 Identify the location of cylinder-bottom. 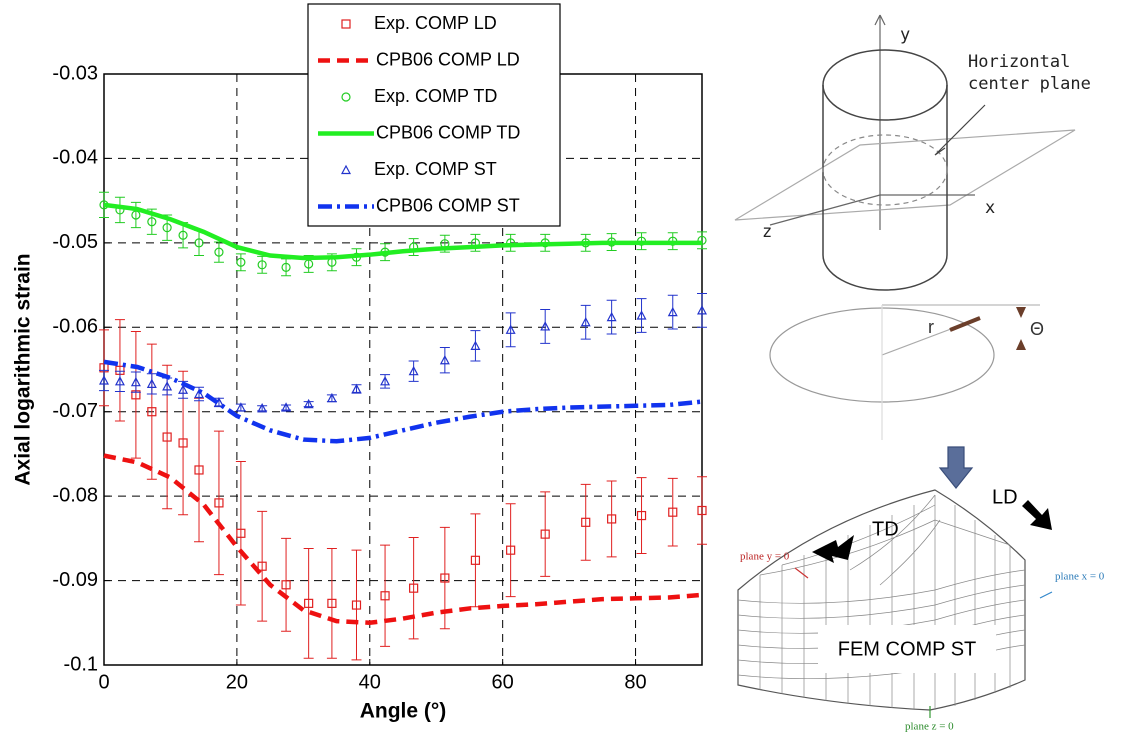
(885, 272).